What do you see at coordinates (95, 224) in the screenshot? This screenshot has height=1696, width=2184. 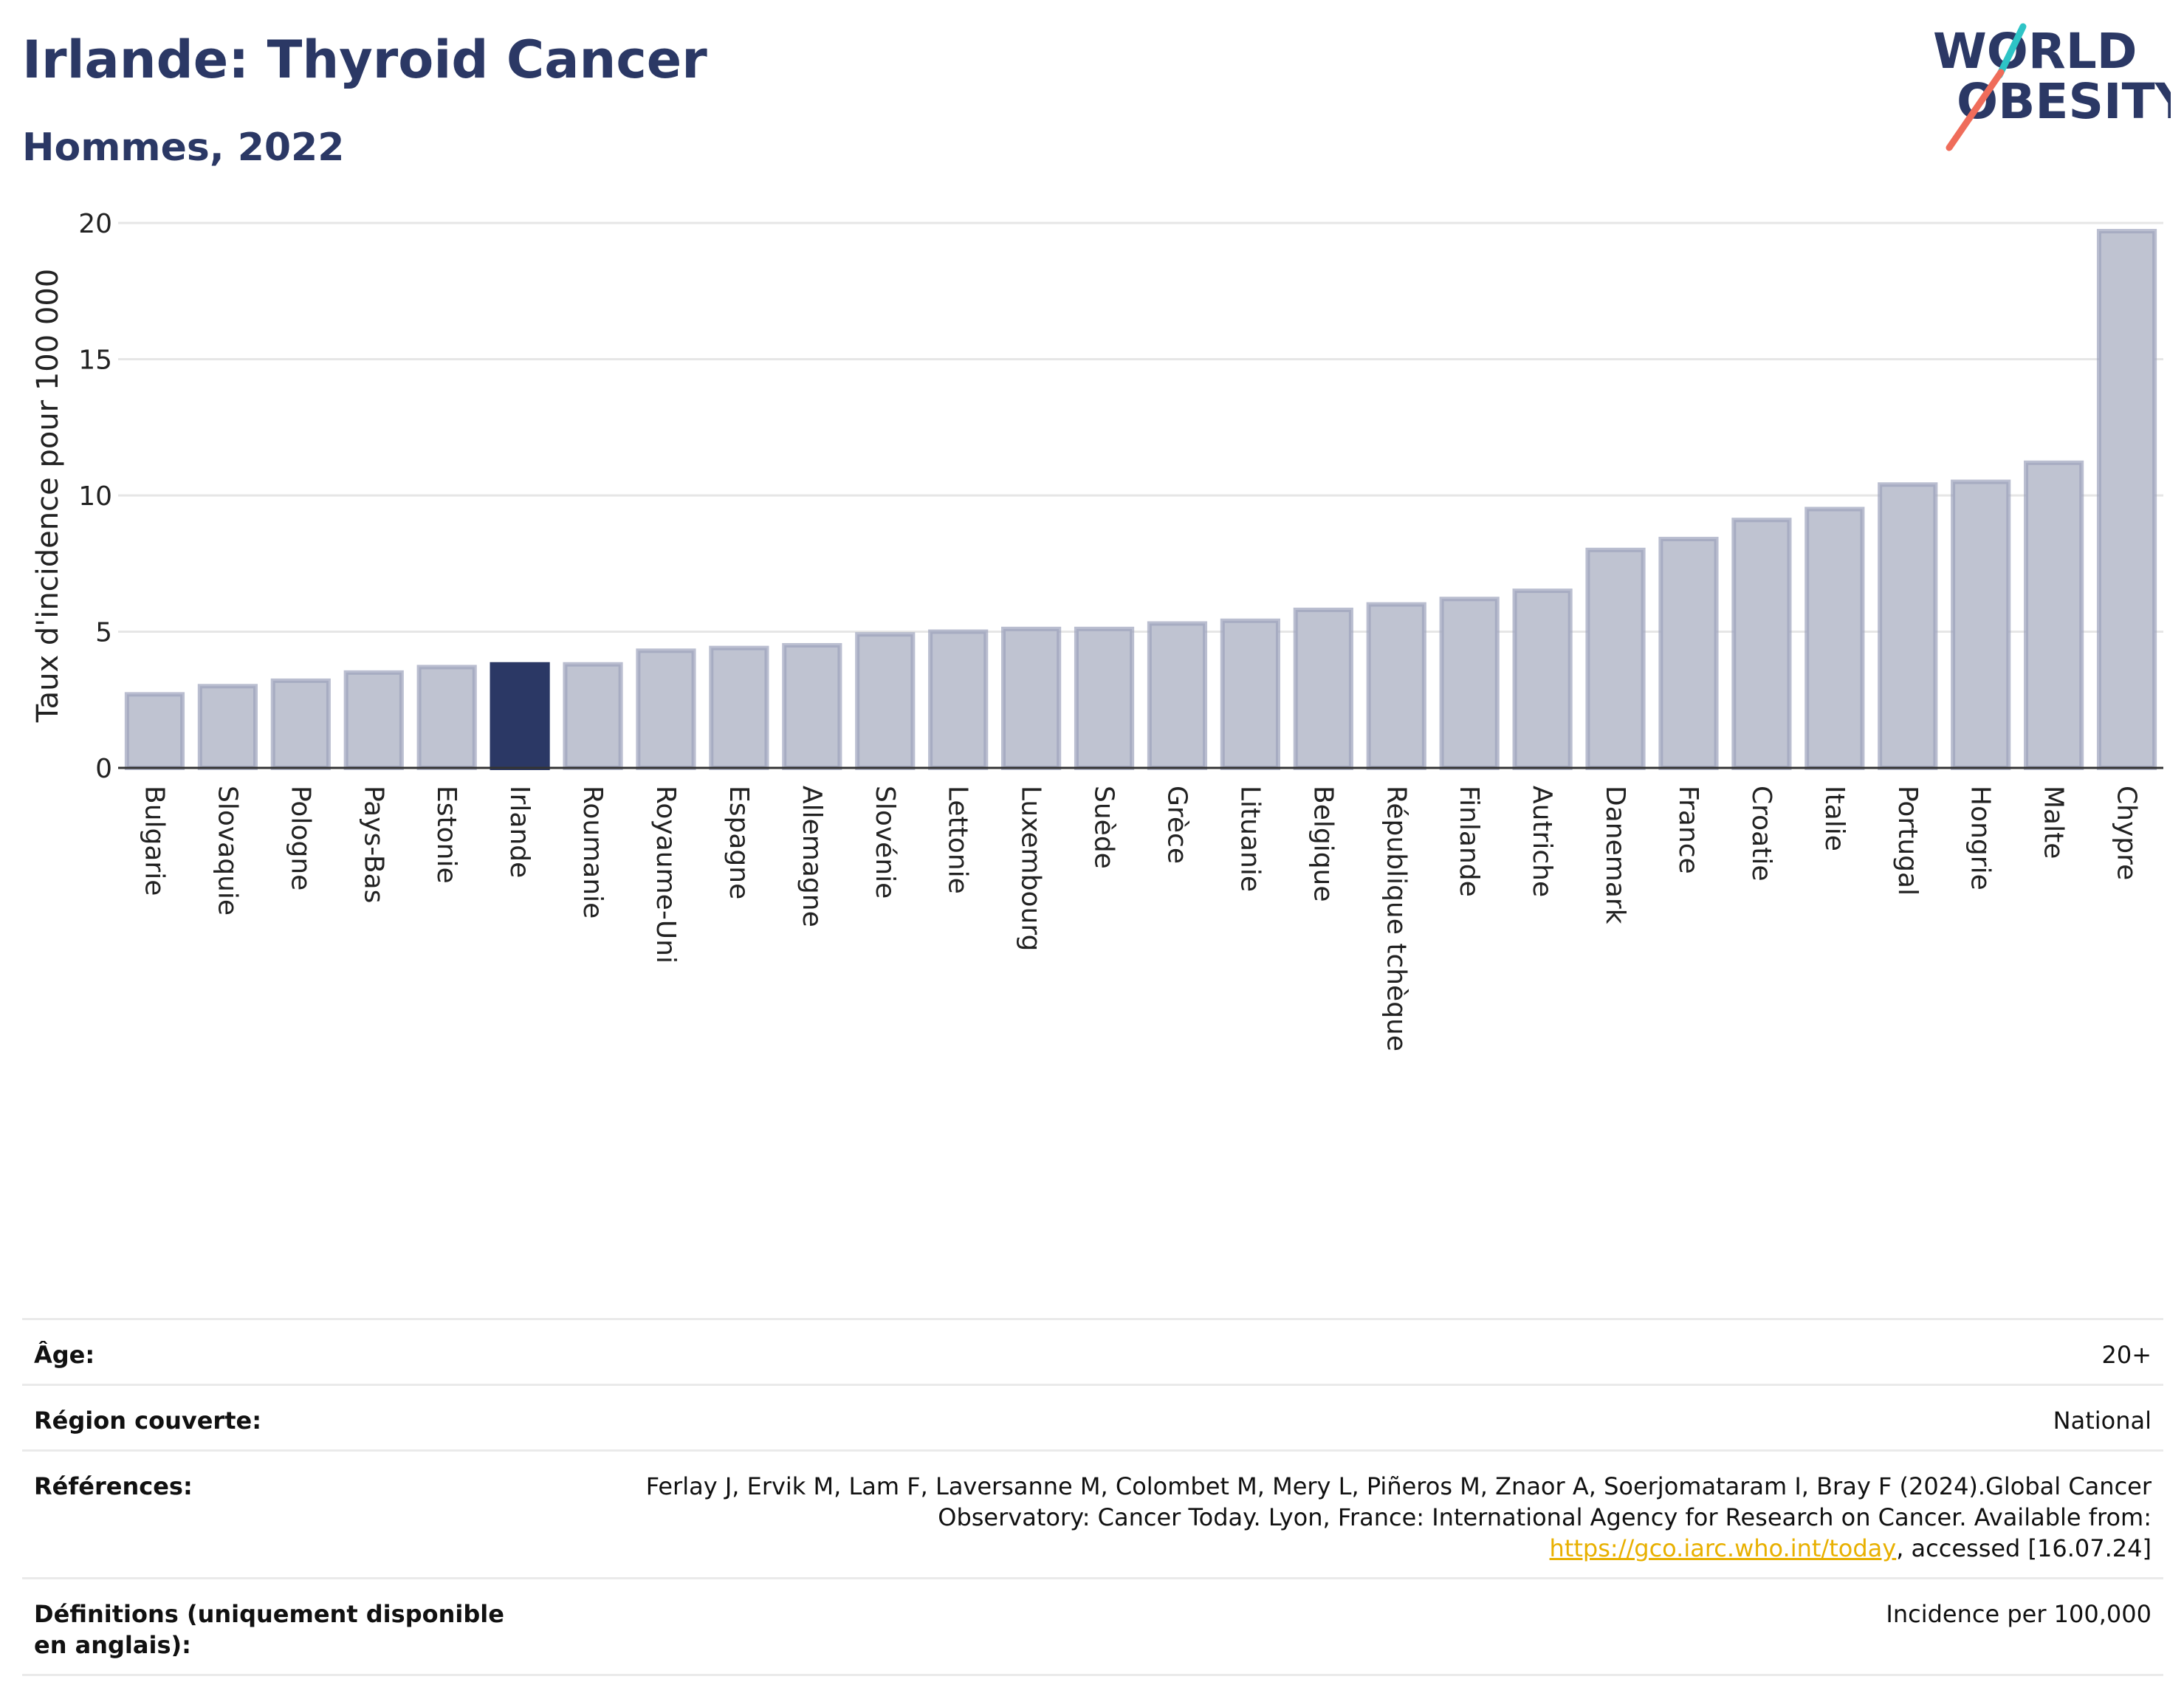 I see `y-tick-label: 20` at bounding box center [95, 224].